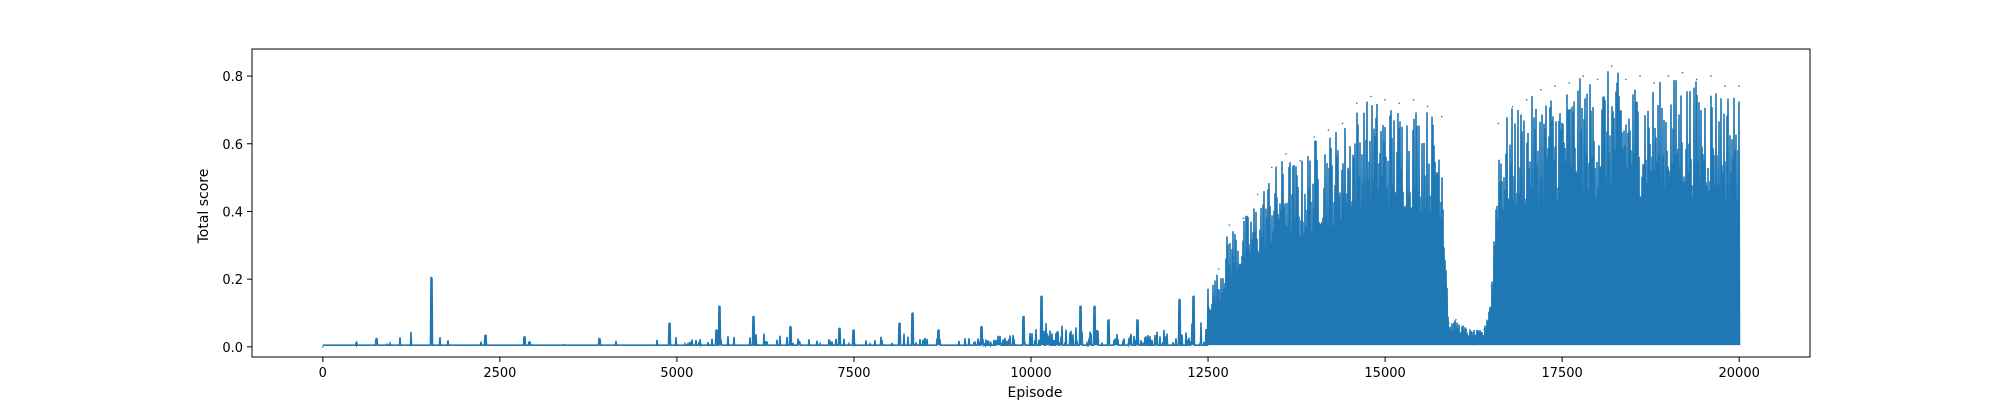  Describe the element at coordinates (232, 348) in the screenshot. I see `y-tick-label: 0.0` at that location.